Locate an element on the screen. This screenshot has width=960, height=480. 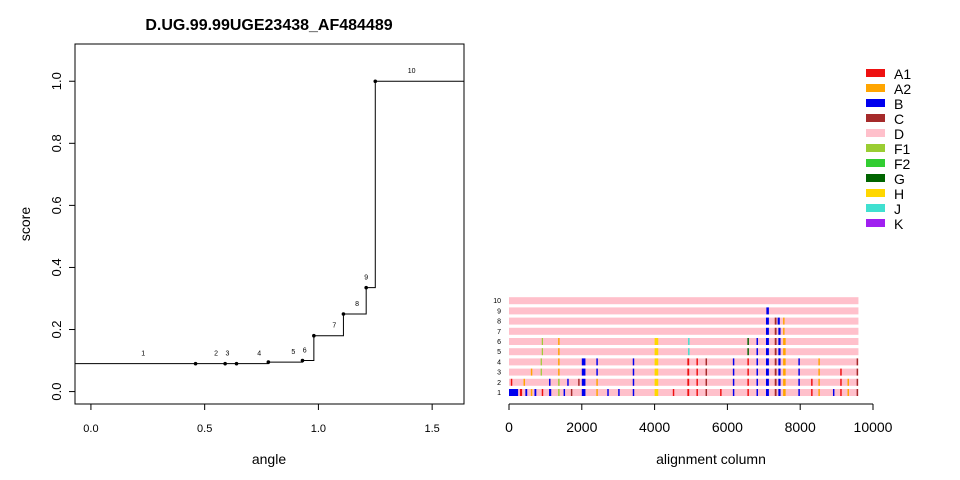
legend-label: D is located at coordinates (899, 134).